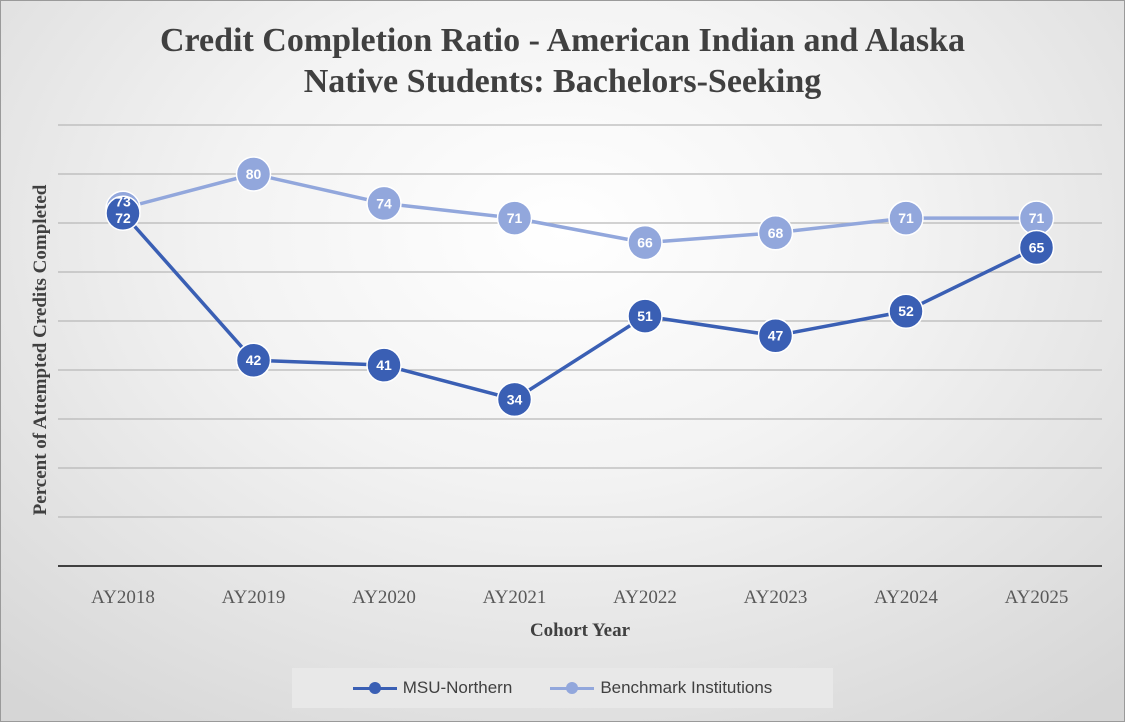 The image size is (1125, 722). What do you see at coordinates (123, 218) in the screenshot?
I see `data-label: 72` at bounding box center [123, 218].